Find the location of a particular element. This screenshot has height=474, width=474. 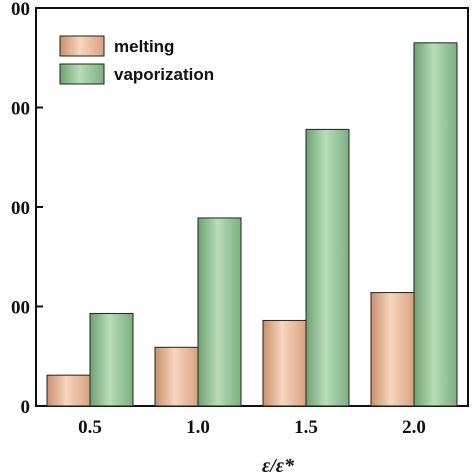

x-tick-label: 2.0 is located at coordinates (414, 427).